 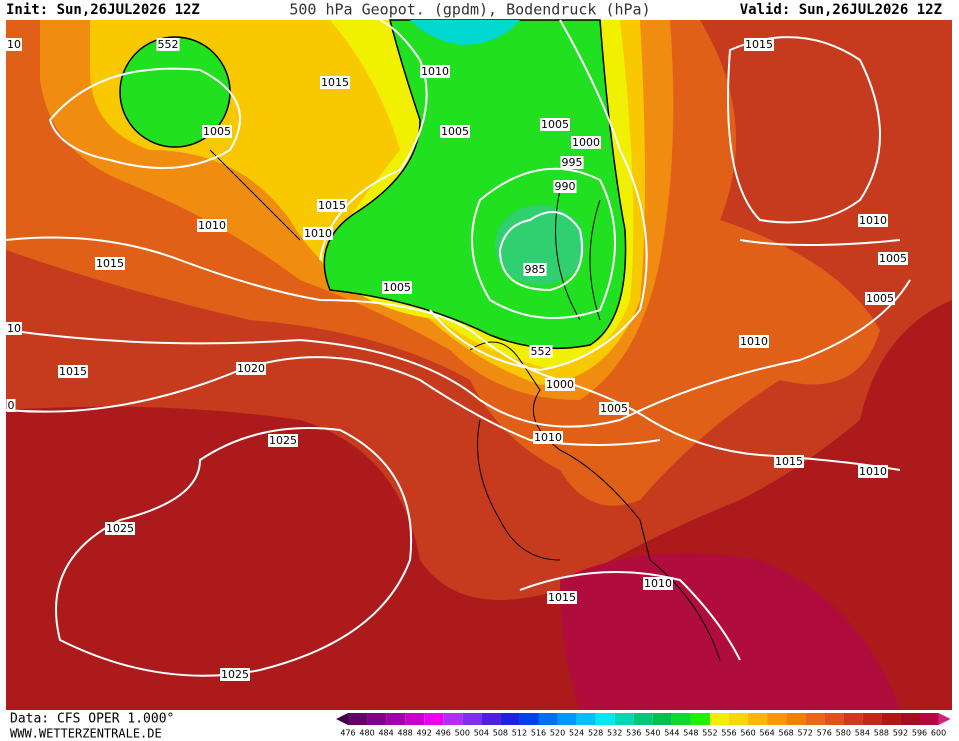 I want to click on colorbar-label: 600, so click(x=938, y=733).